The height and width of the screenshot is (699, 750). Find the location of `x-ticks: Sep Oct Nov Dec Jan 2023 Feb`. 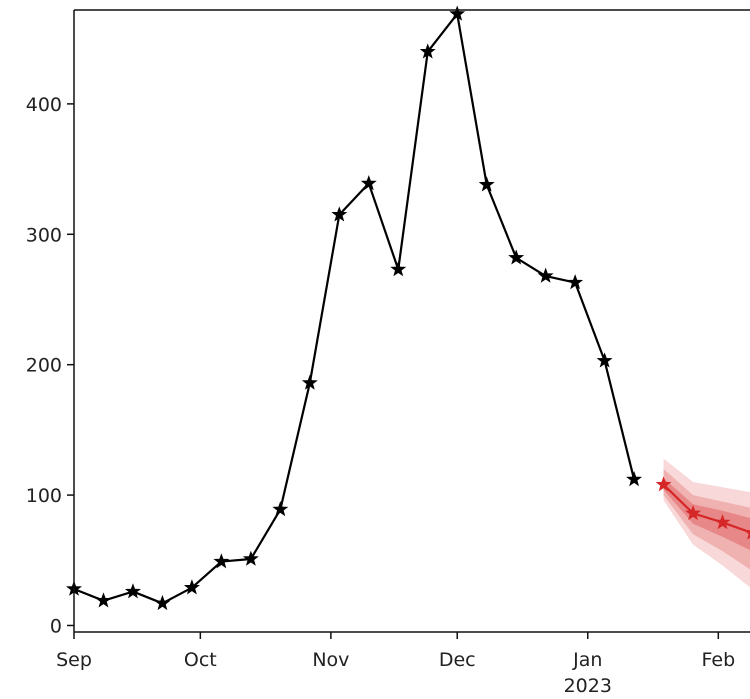

x-ticks: Sep Oct Nov Dec Jan 2023 Feb is located at coordinates (395, 664).